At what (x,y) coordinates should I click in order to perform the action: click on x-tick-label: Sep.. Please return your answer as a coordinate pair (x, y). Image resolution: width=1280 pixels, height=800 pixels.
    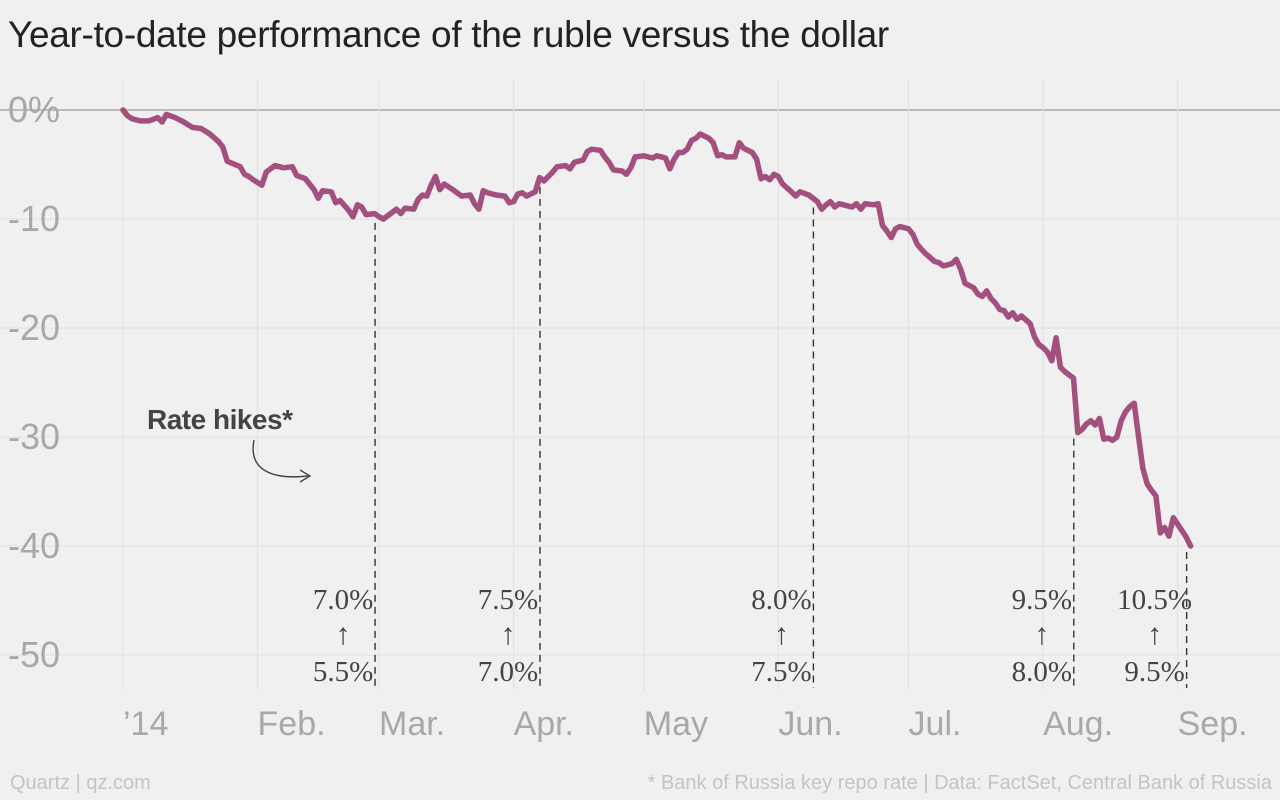
    Looking at the image, I should click on (1213, 724).